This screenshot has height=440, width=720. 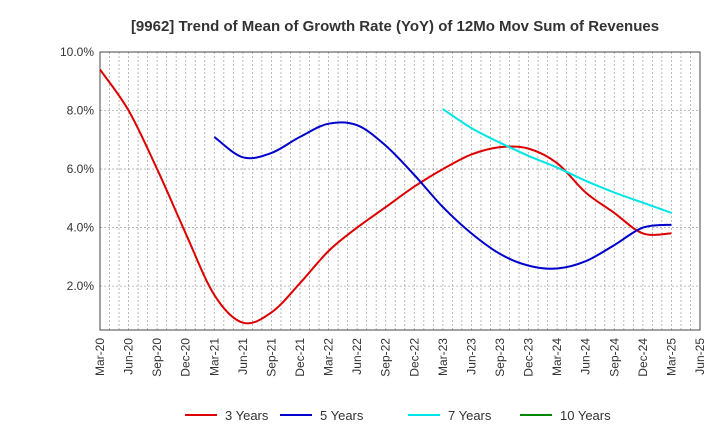 What do you see at coordinates (186, 357) in the screenshot?
I see `x-tick-label: Dec-20` at bounding box center [186, 357].